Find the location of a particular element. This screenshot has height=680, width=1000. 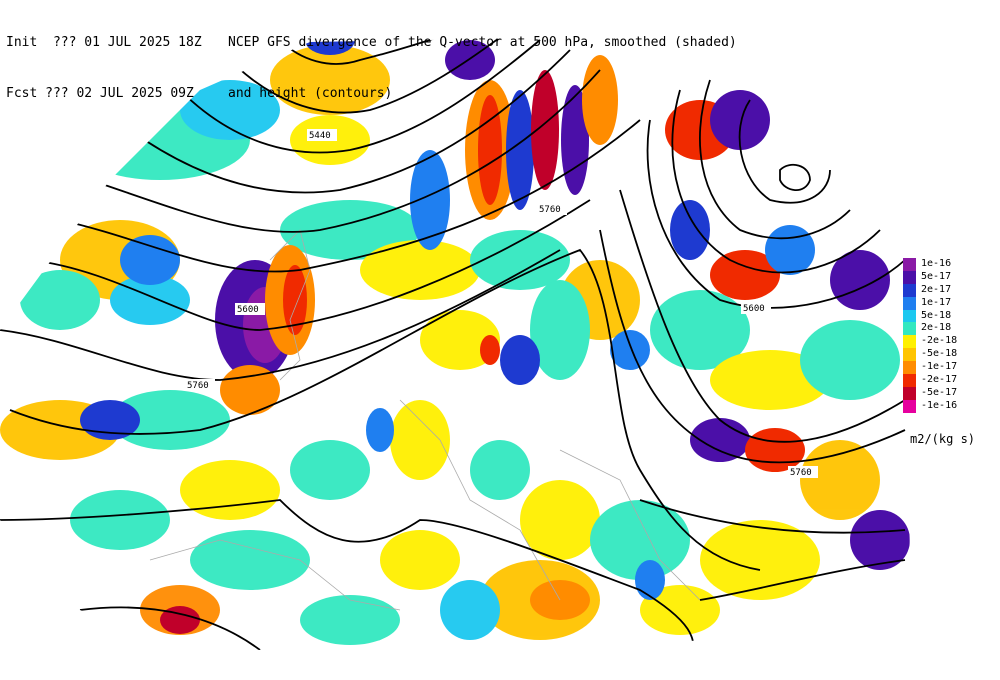

legend-item: 2e-17 is located at coordinates (951, 290).